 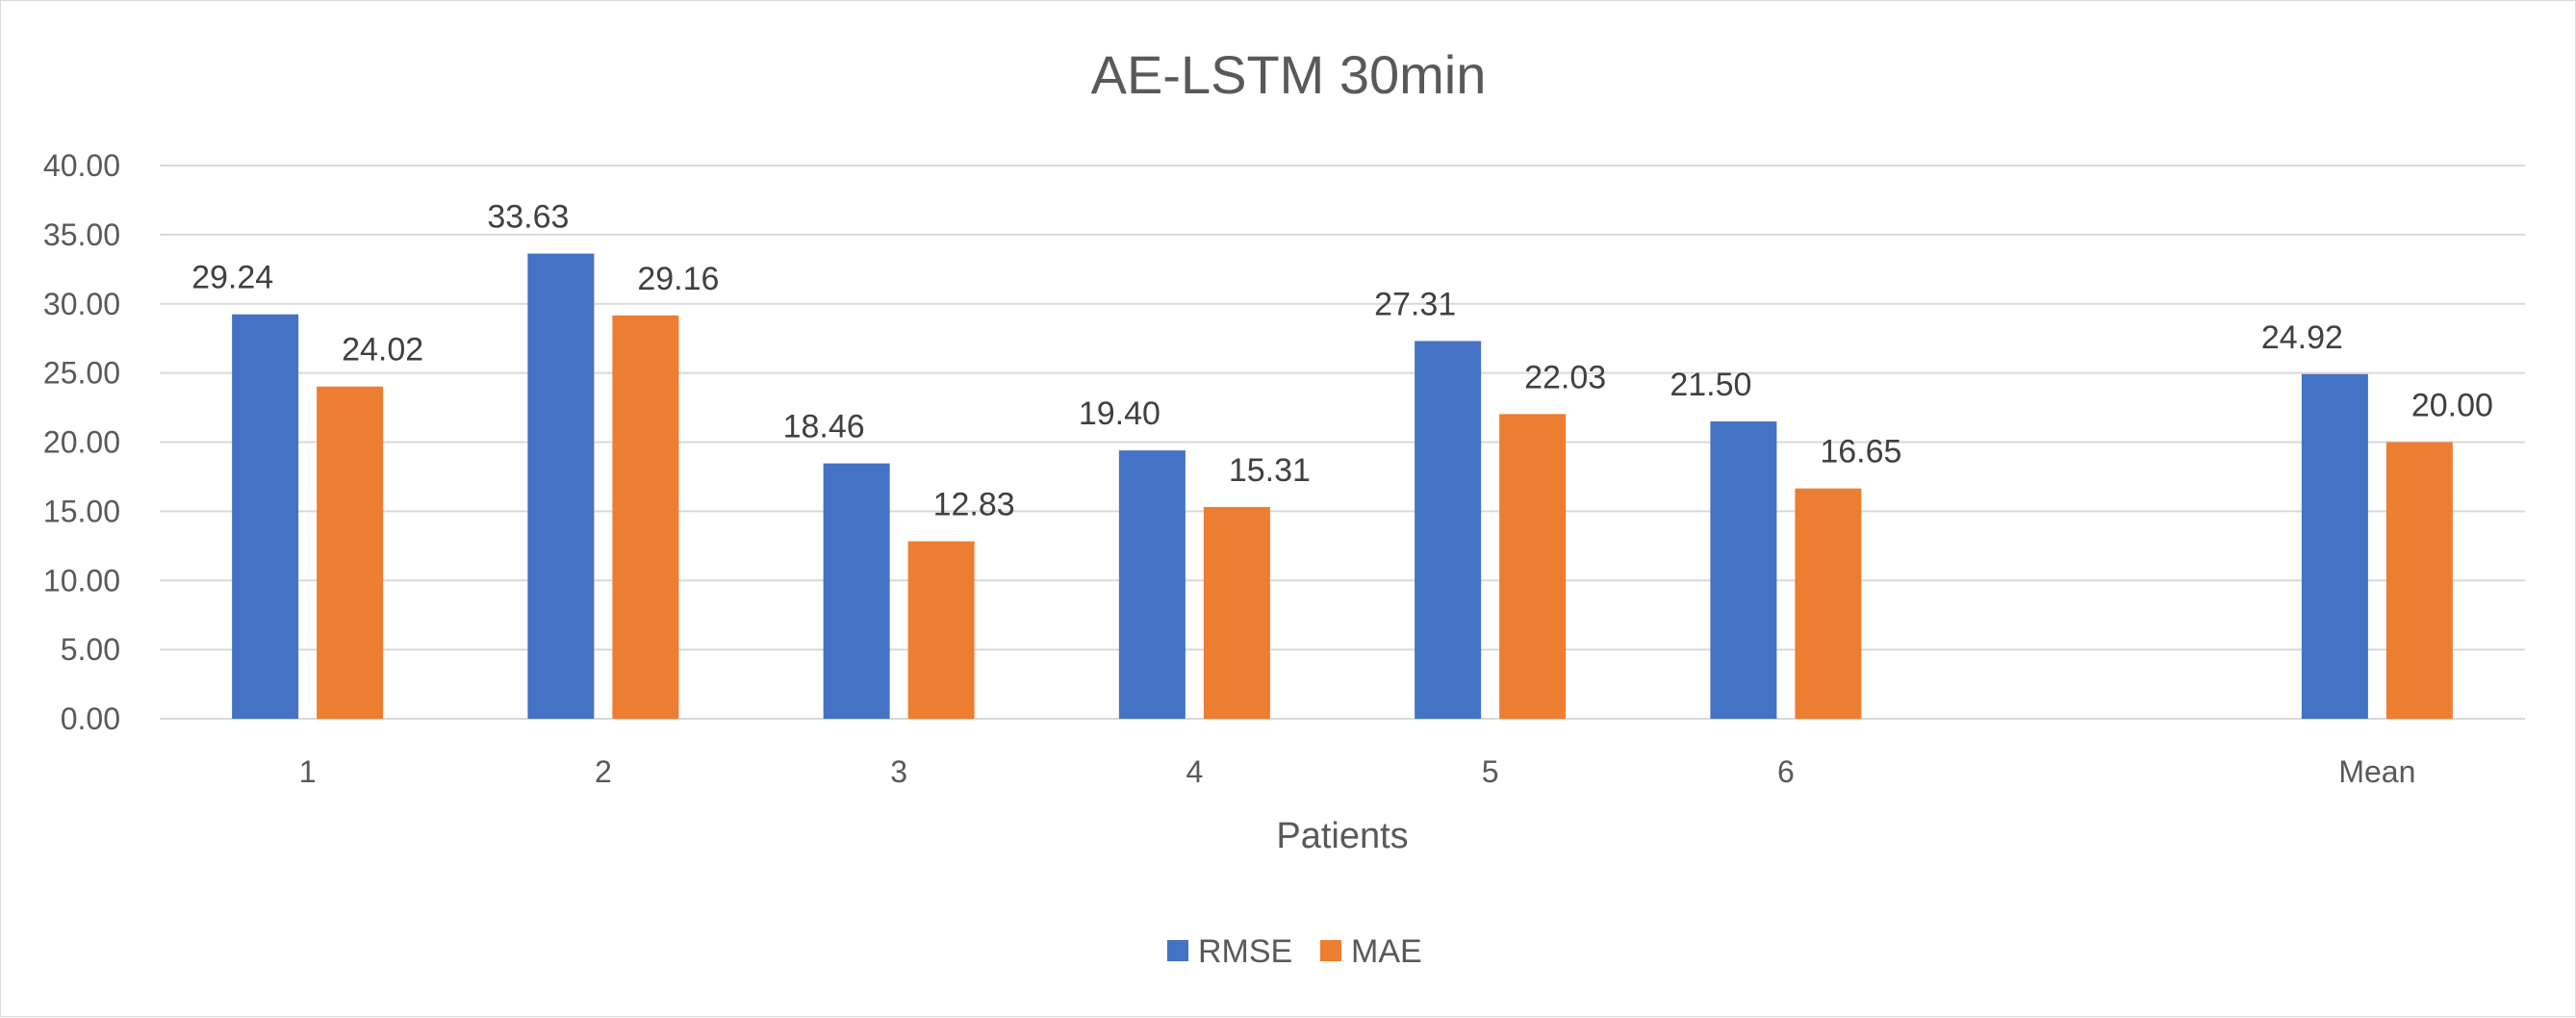 What do you see at coordinates (1415, 304) in the screenshot?
I see `data-label: 27.31` at bounding box center [1415, 304].